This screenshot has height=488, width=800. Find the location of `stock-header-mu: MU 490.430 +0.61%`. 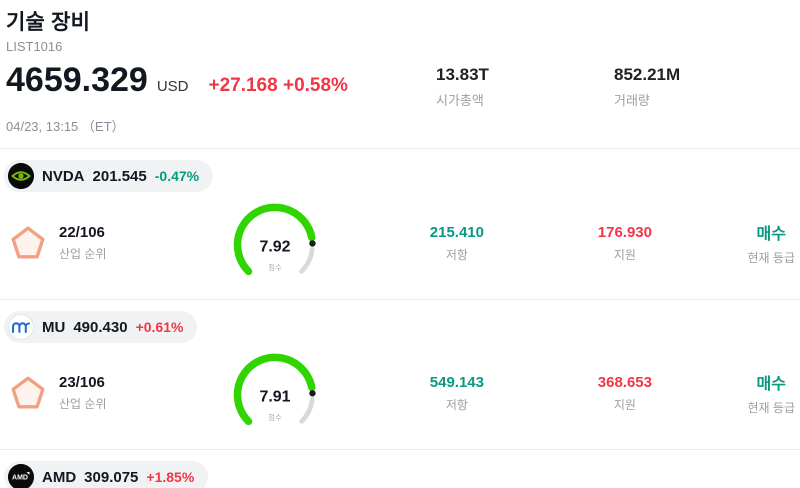

stock-header-mu: MU 490.430 +0.61% is located at coordinates (101, 327).